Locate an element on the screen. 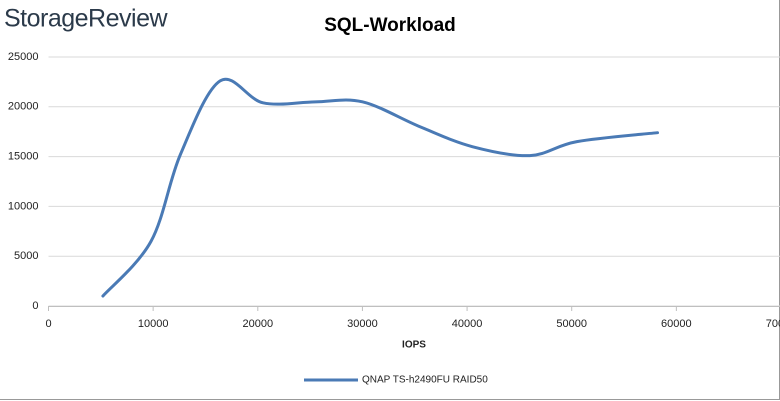 The width and height of the screenshot is (780, 401). y-tick-label: 25000 is located at coordinates (23, 57).